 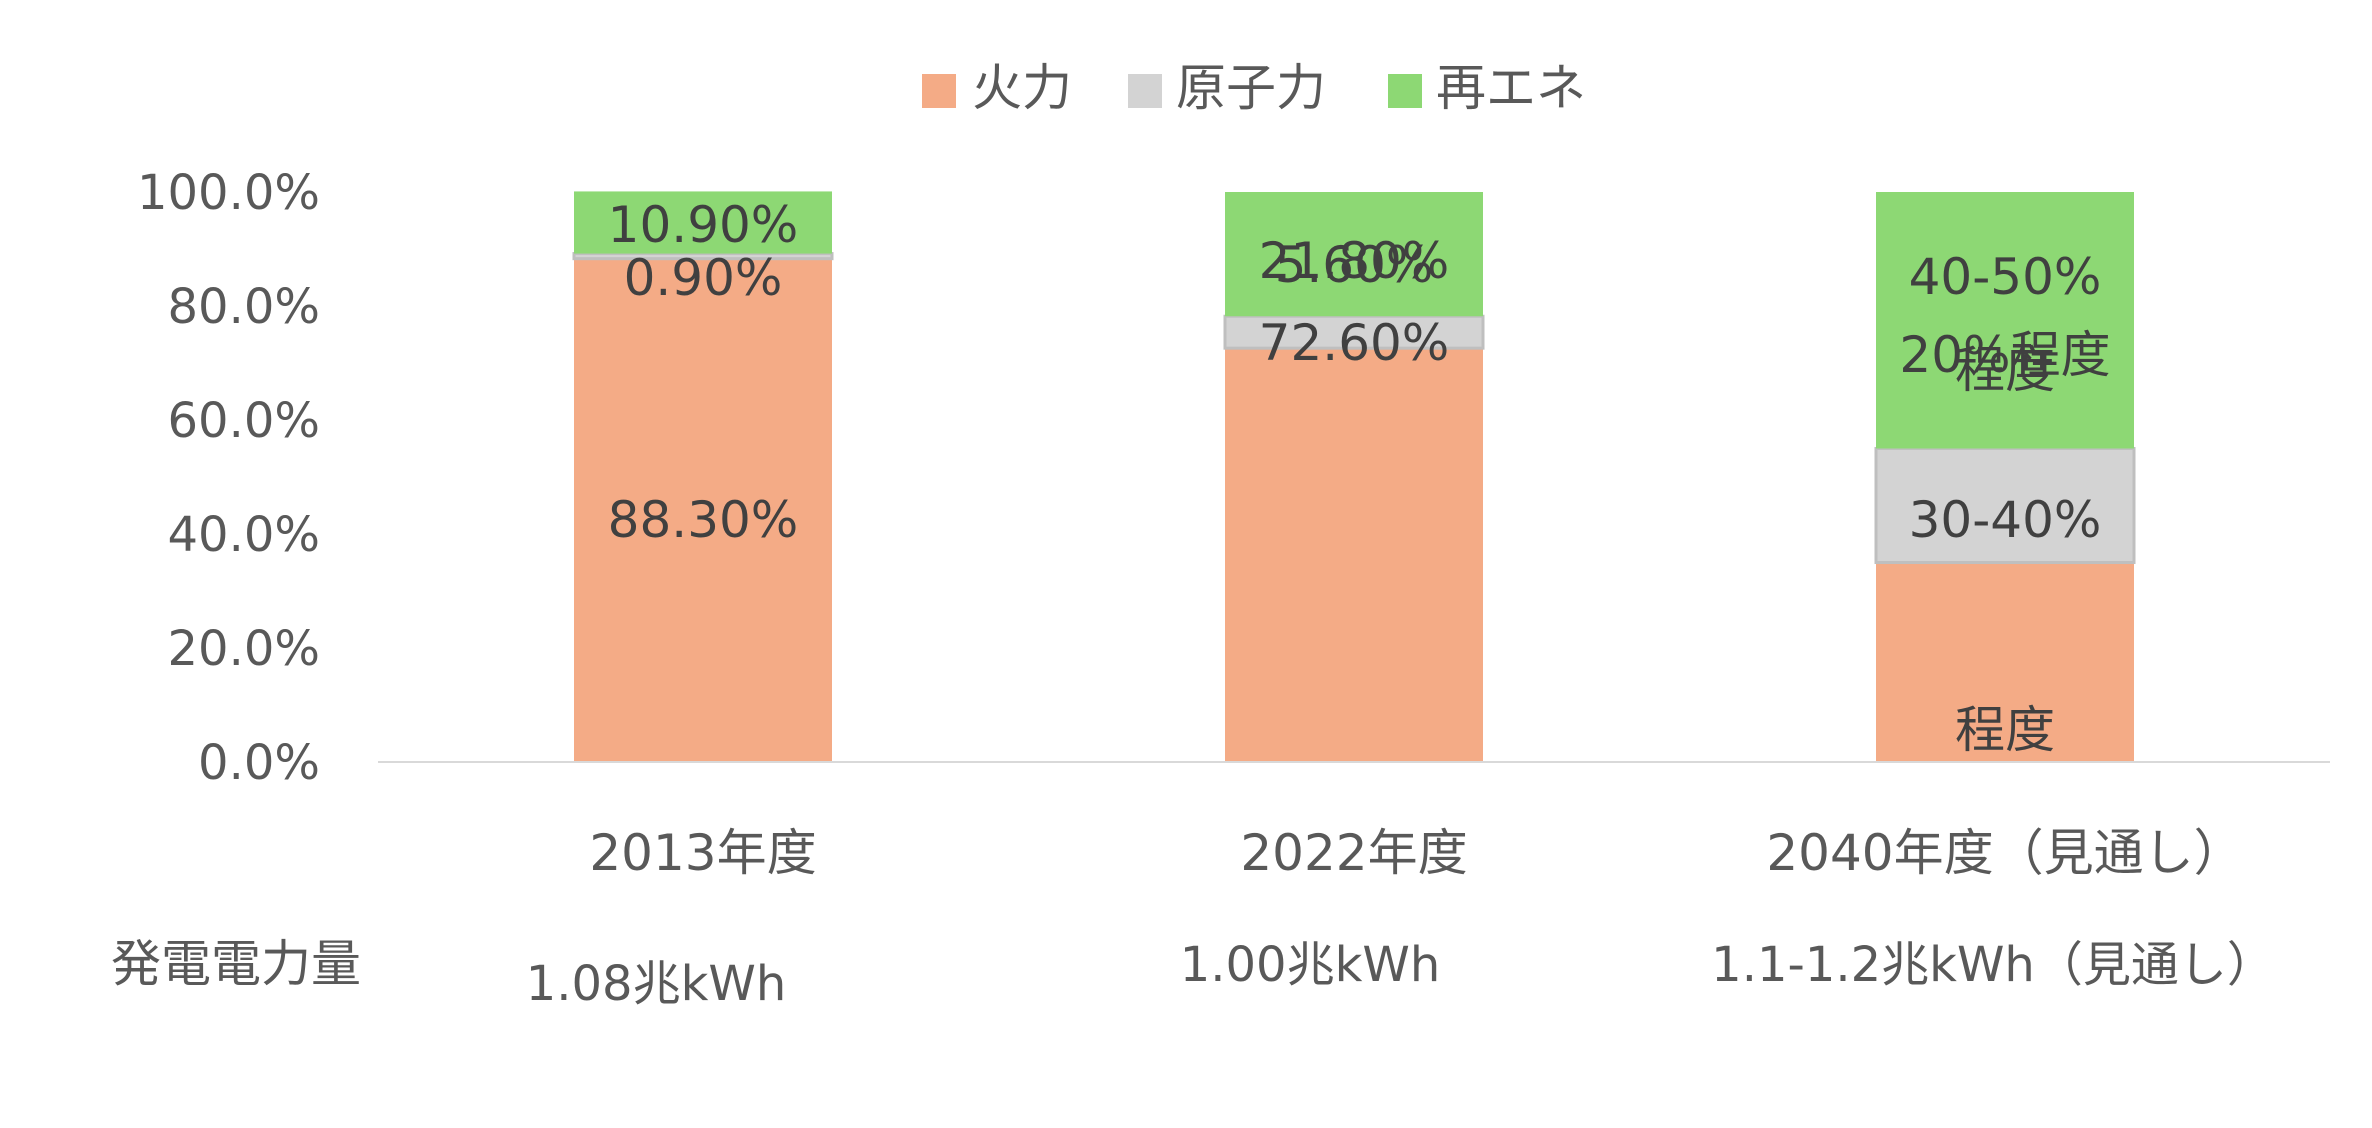 I want to click on data-label: 30-40%程度, so click(x=2005, y=625).